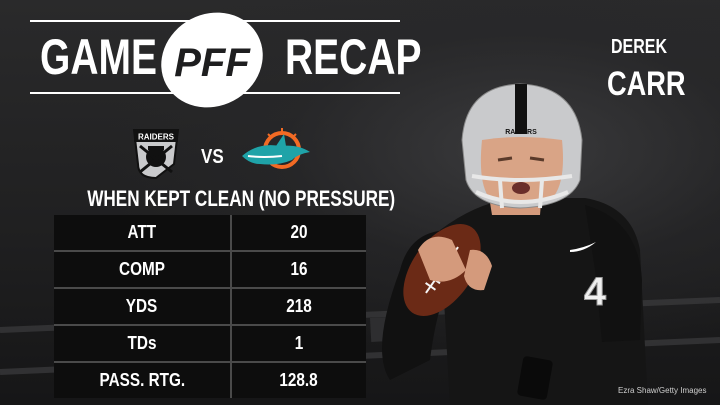  What do you see at coordinates (143, 233) in the screenshot?
I see `stat-label: ATT` at bounding box center [143, 233].